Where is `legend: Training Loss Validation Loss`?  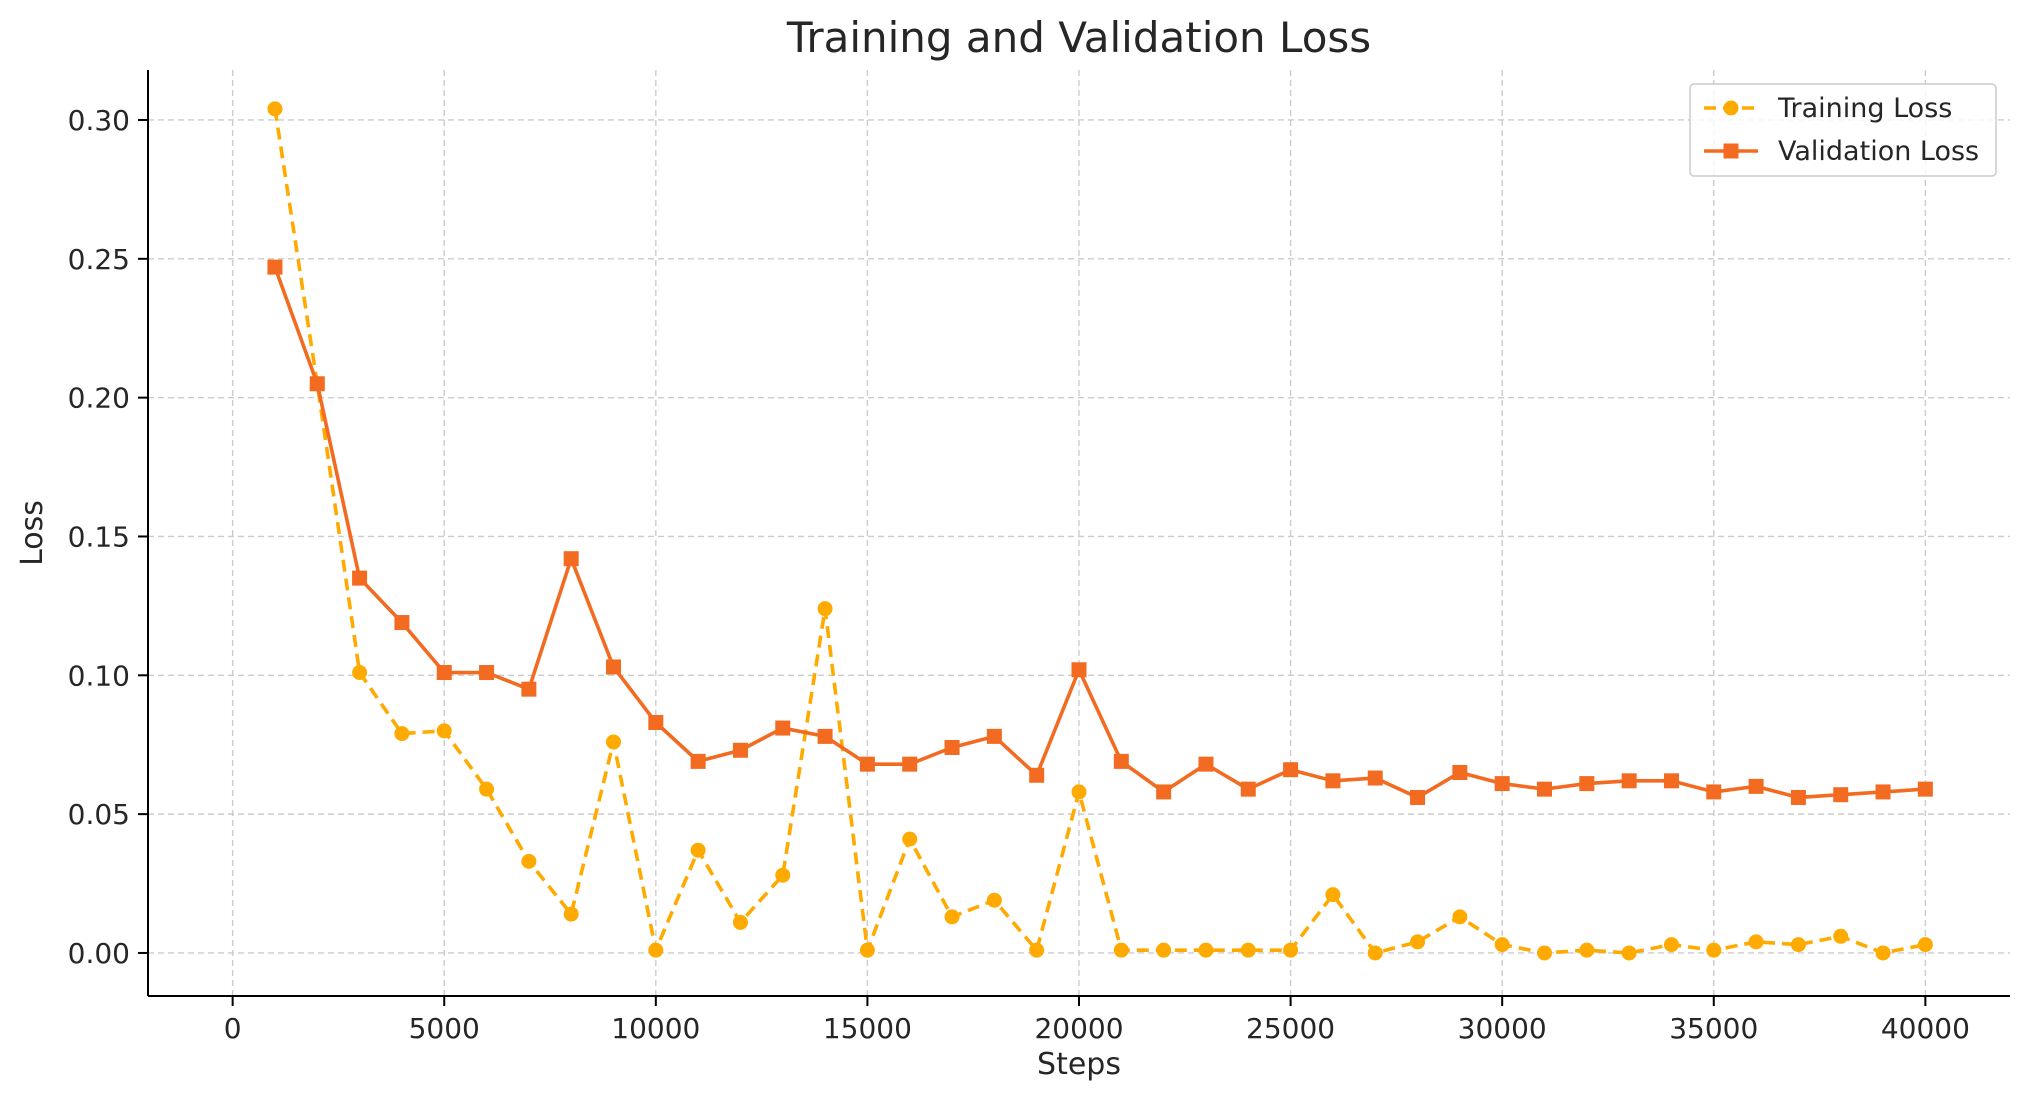
legend: Training Loss Validation Loss is located at coordinates (1843, 130).